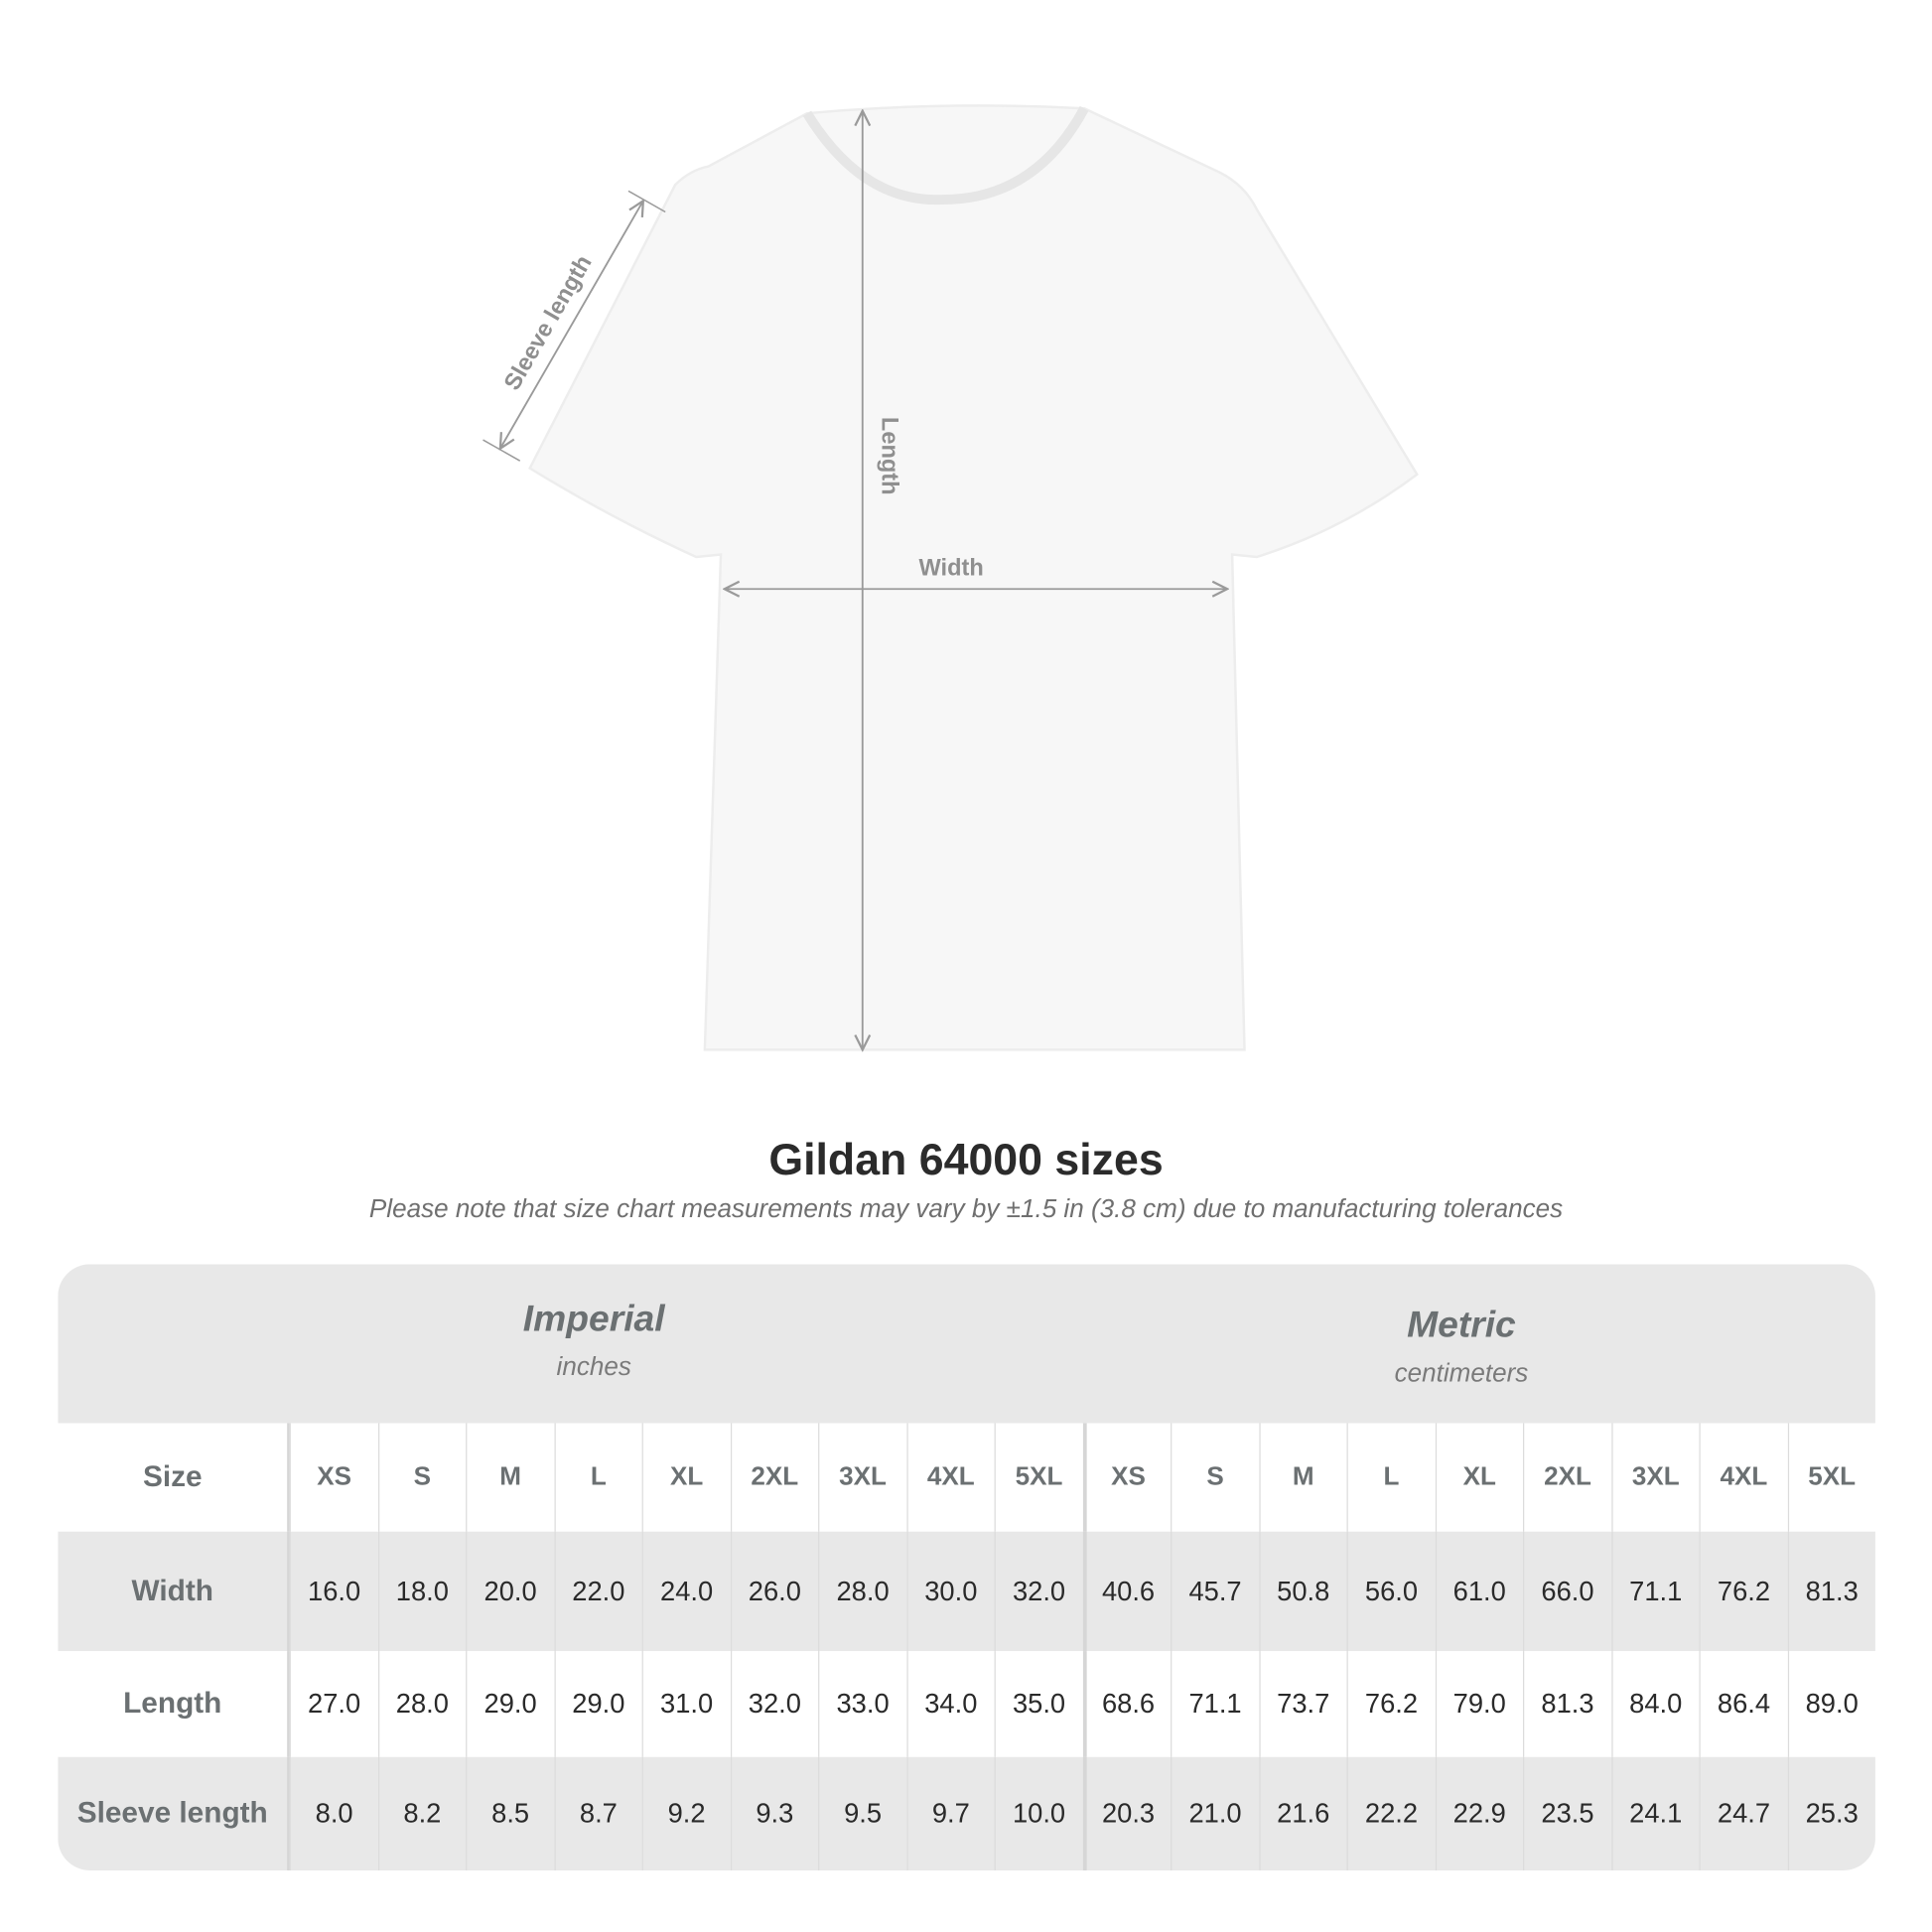 The width and height of the screenshot is (1932, 1932). What do you see at coordinates (593, 1319) in the screenshot?
I see `imperial-title: Imperial` at bounding box center [593, 1319].